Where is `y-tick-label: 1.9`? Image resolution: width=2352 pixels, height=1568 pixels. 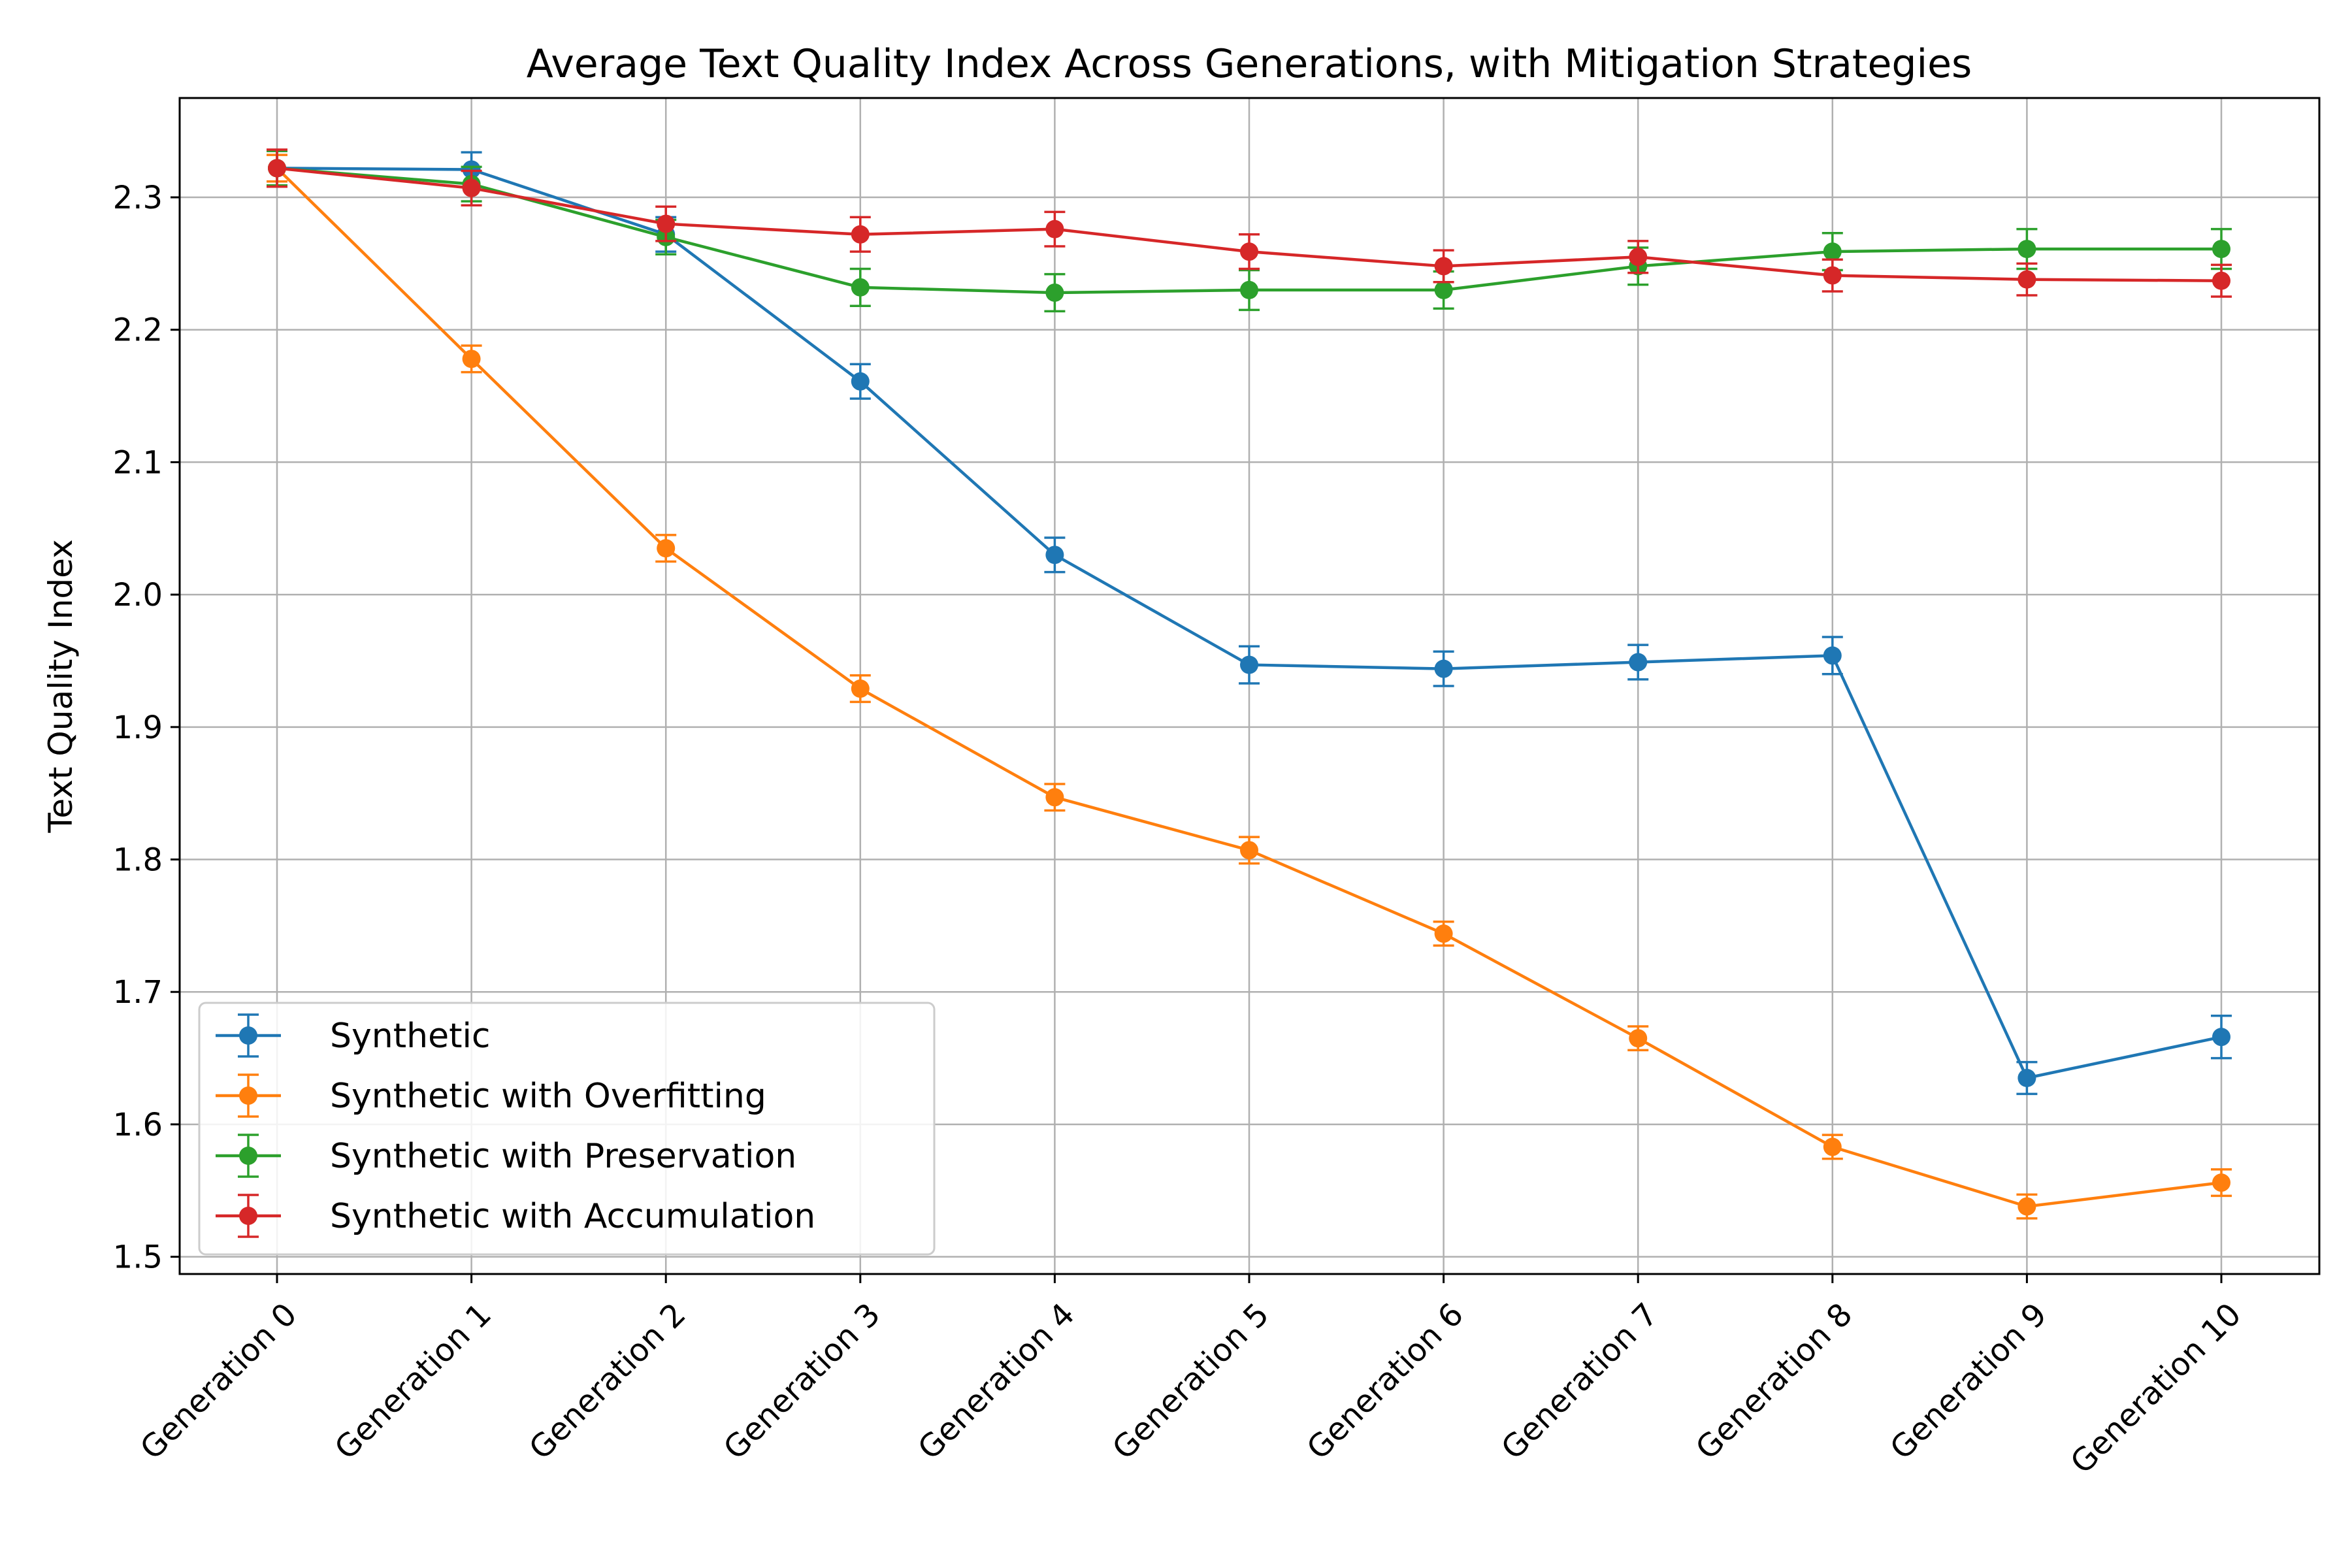
y-tick-label: 1.9 is located at coordinates (138, 728).